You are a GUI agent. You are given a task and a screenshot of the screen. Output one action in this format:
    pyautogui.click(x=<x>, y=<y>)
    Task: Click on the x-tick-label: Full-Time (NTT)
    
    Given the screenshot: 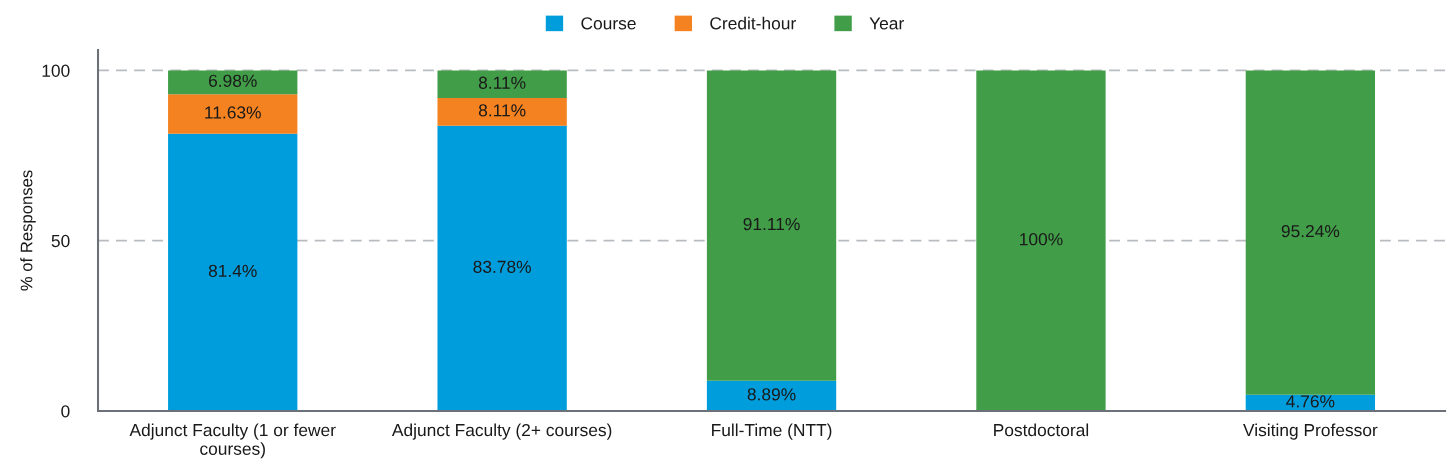 What is the action you would take?
    pyautogui.click(x=772, y=431)
    